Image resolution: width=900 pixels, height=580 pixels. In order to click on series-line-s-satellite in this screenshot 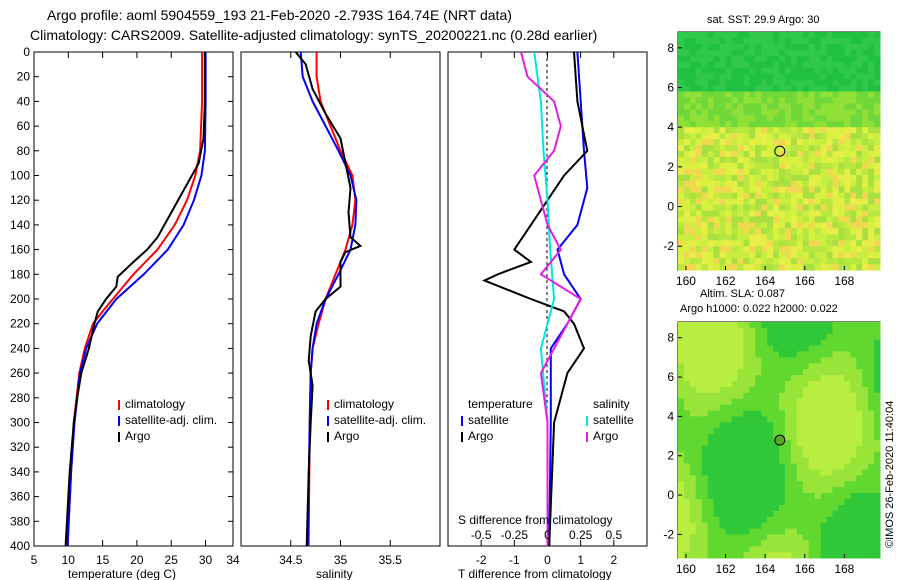, I will do `click(544, 298)`.